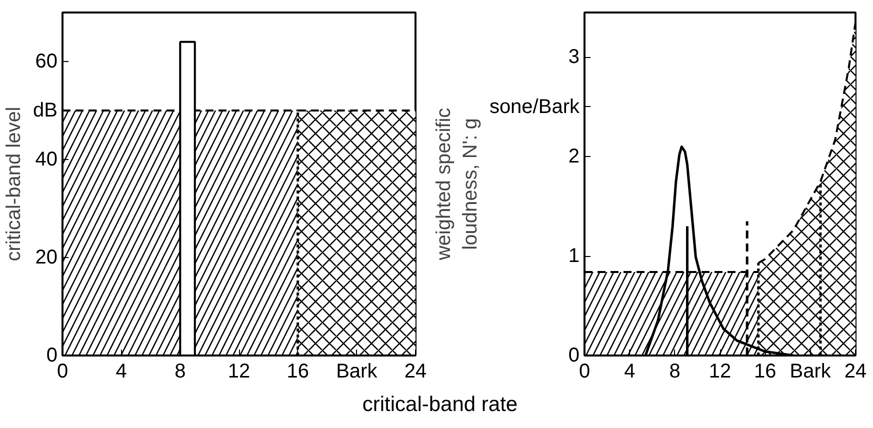  What do you see at coordinates (46, 257) in the screenshot?
I see `y-tick-label: 20` at bounding box center [46, 257].